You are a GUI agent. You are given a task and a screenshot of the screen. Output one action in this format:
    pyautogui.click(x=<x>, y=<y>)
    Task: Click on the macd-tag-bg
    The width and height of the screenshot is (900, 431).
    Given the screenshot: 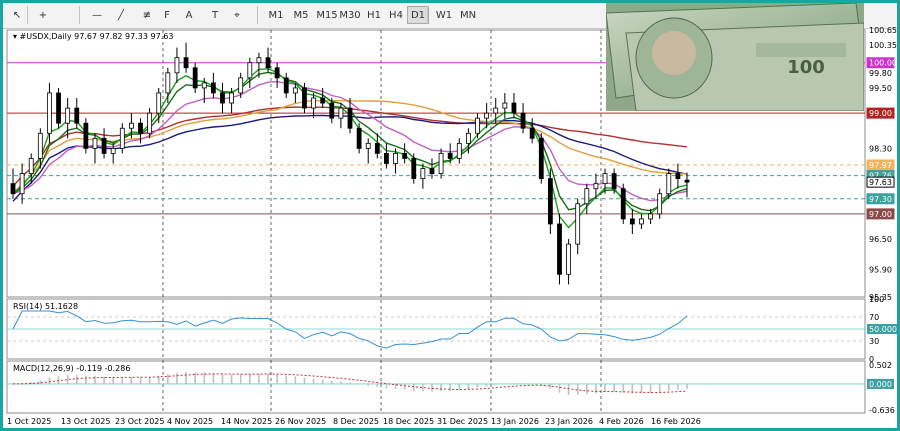 What is the action you would take?
    pyautogui.click(x=880, y=383)
    